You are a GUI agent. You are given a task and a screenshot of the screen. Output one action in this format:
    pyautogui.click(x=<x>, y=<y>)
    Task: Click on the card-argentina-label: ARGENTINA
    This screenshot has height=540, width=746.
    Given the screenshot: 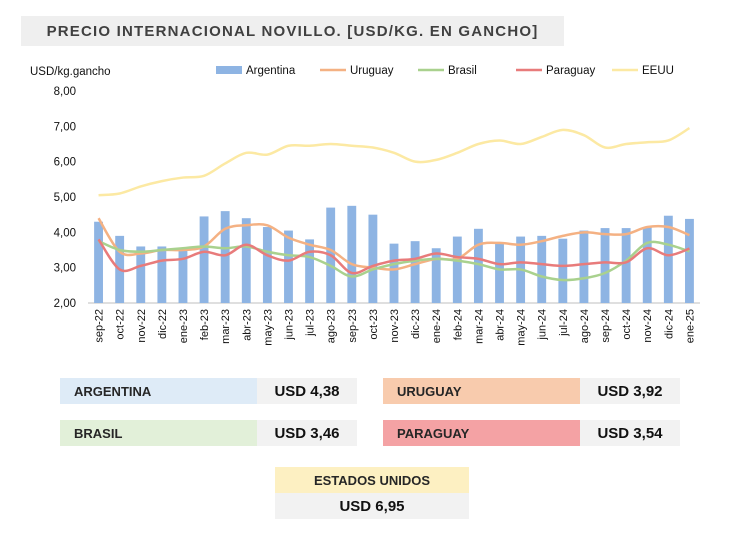 What is the action you would take?
    pyautogui.click(x=158, y=391)
    